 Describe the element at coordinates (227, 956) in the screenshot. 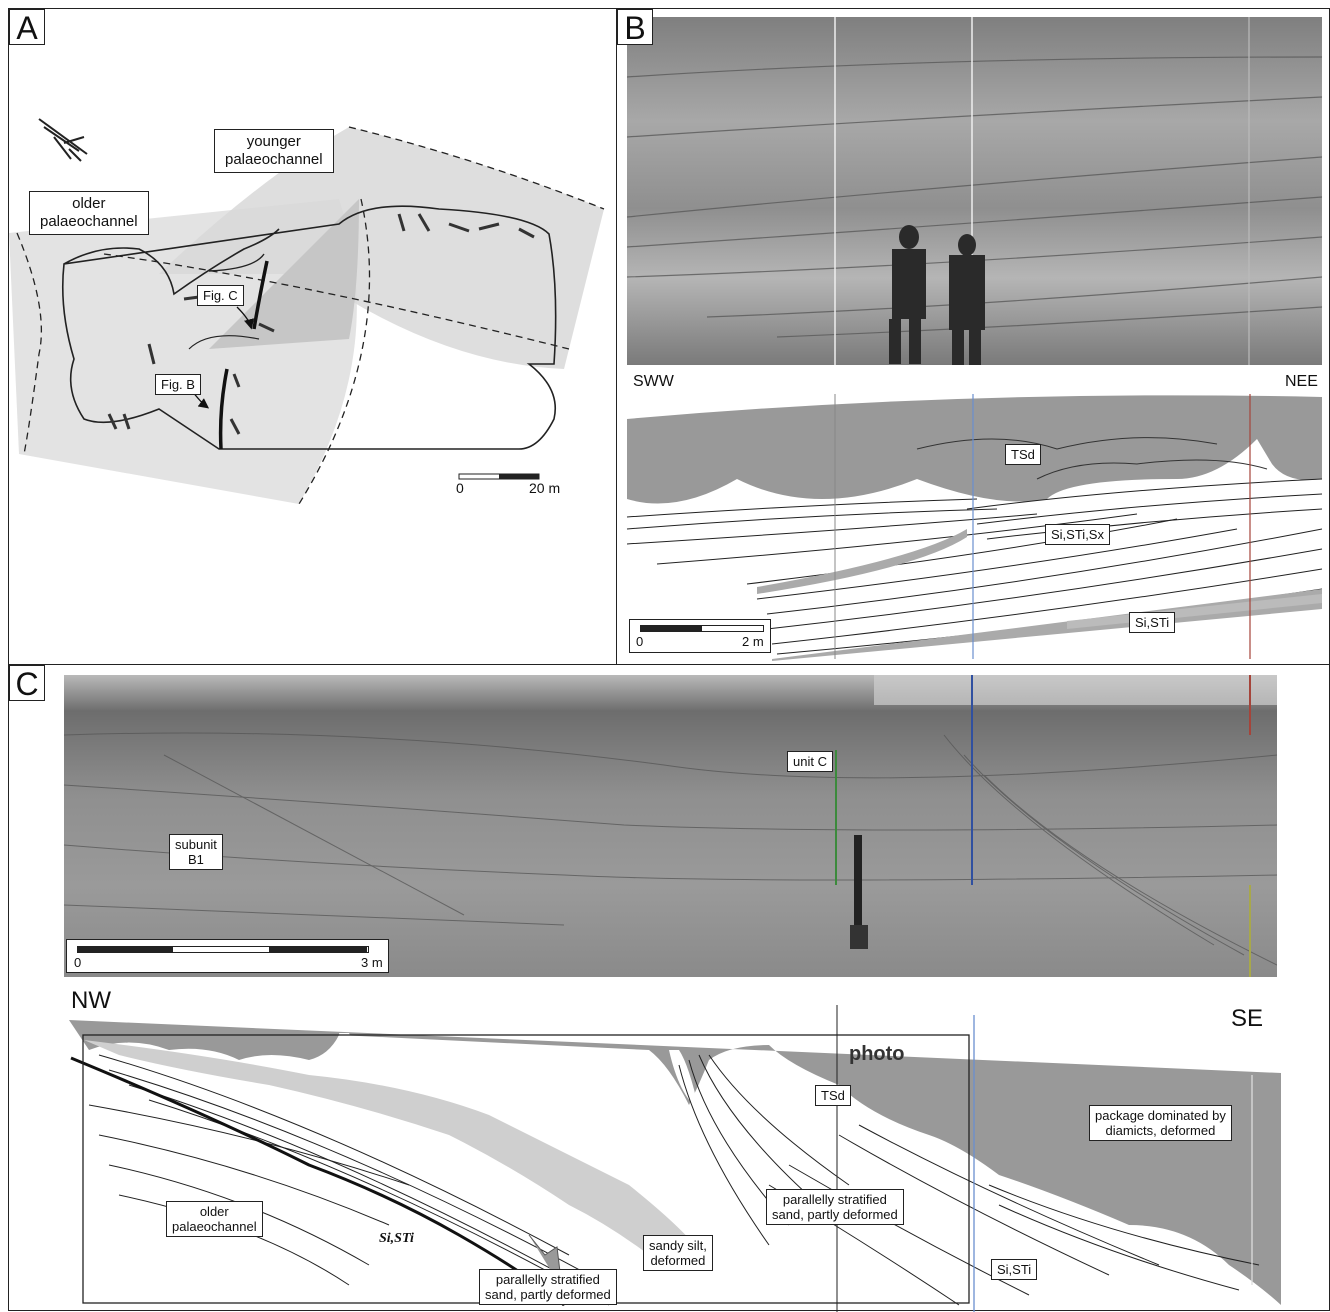

I see `scale-bar-c: 0 3 m` at that location.